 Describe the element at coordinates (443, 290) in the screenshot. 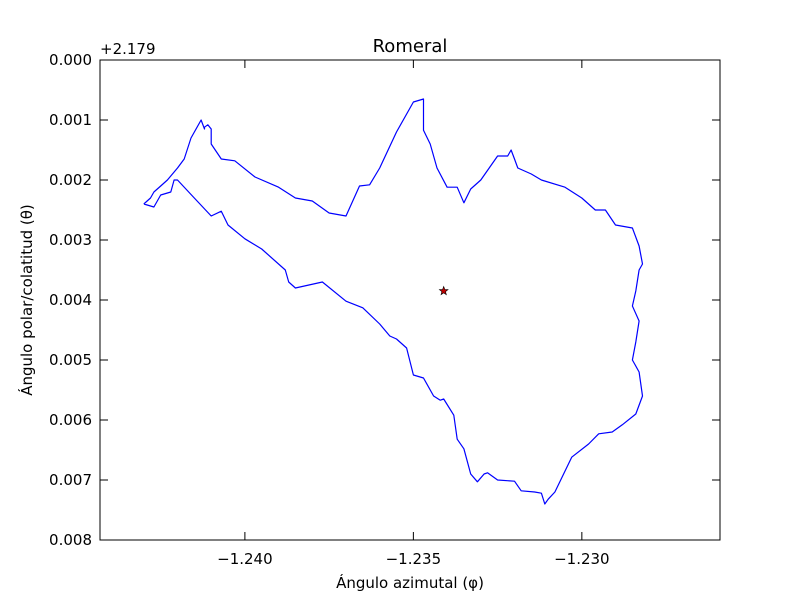

I see `centroid-star-marker` at that location.